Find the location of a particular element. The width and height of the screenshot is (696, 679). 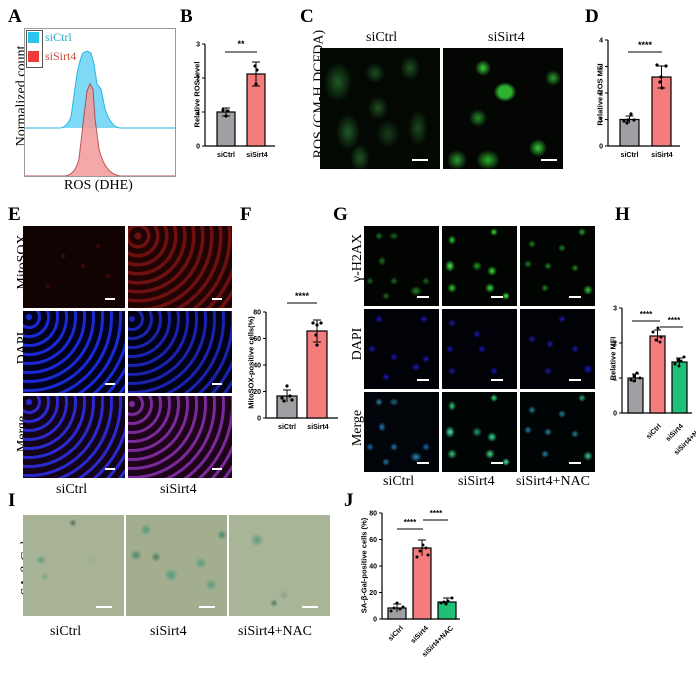

micrograph-e-merge-sictrl is located at coordinates (74, 437).